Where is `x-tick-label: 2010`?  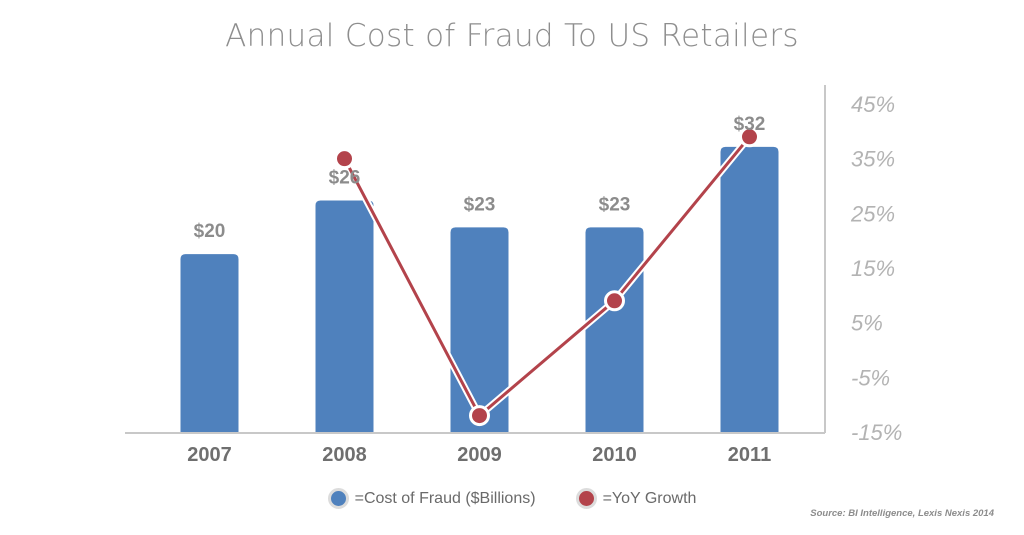 x-tick-label: 2010 is located at coordinates (614, 455).